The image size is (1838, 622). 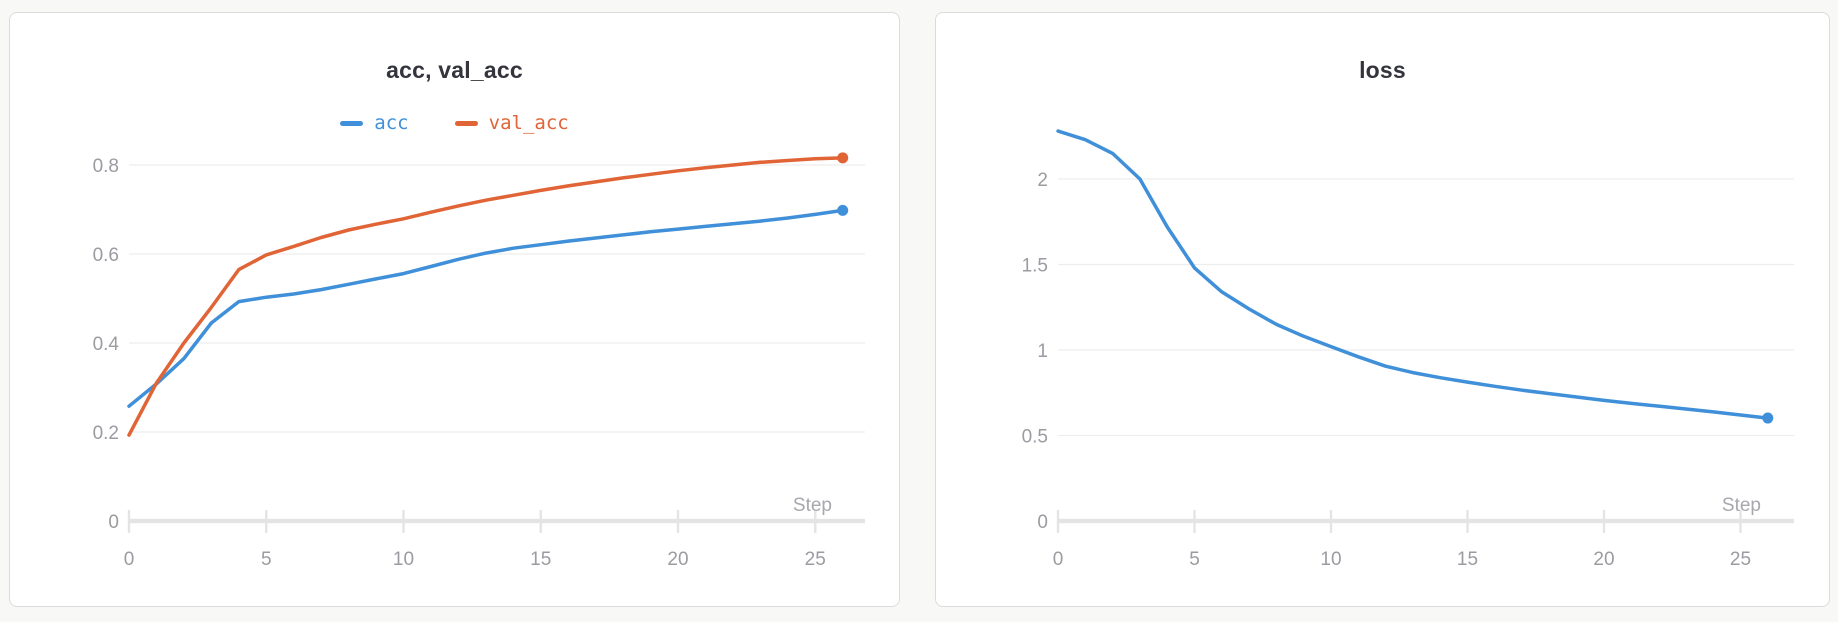 What do you see at coordinates (1035, 437) in the screenshot?
I see `y-tick-label: 0.5` at bounding box center [1035, 437].